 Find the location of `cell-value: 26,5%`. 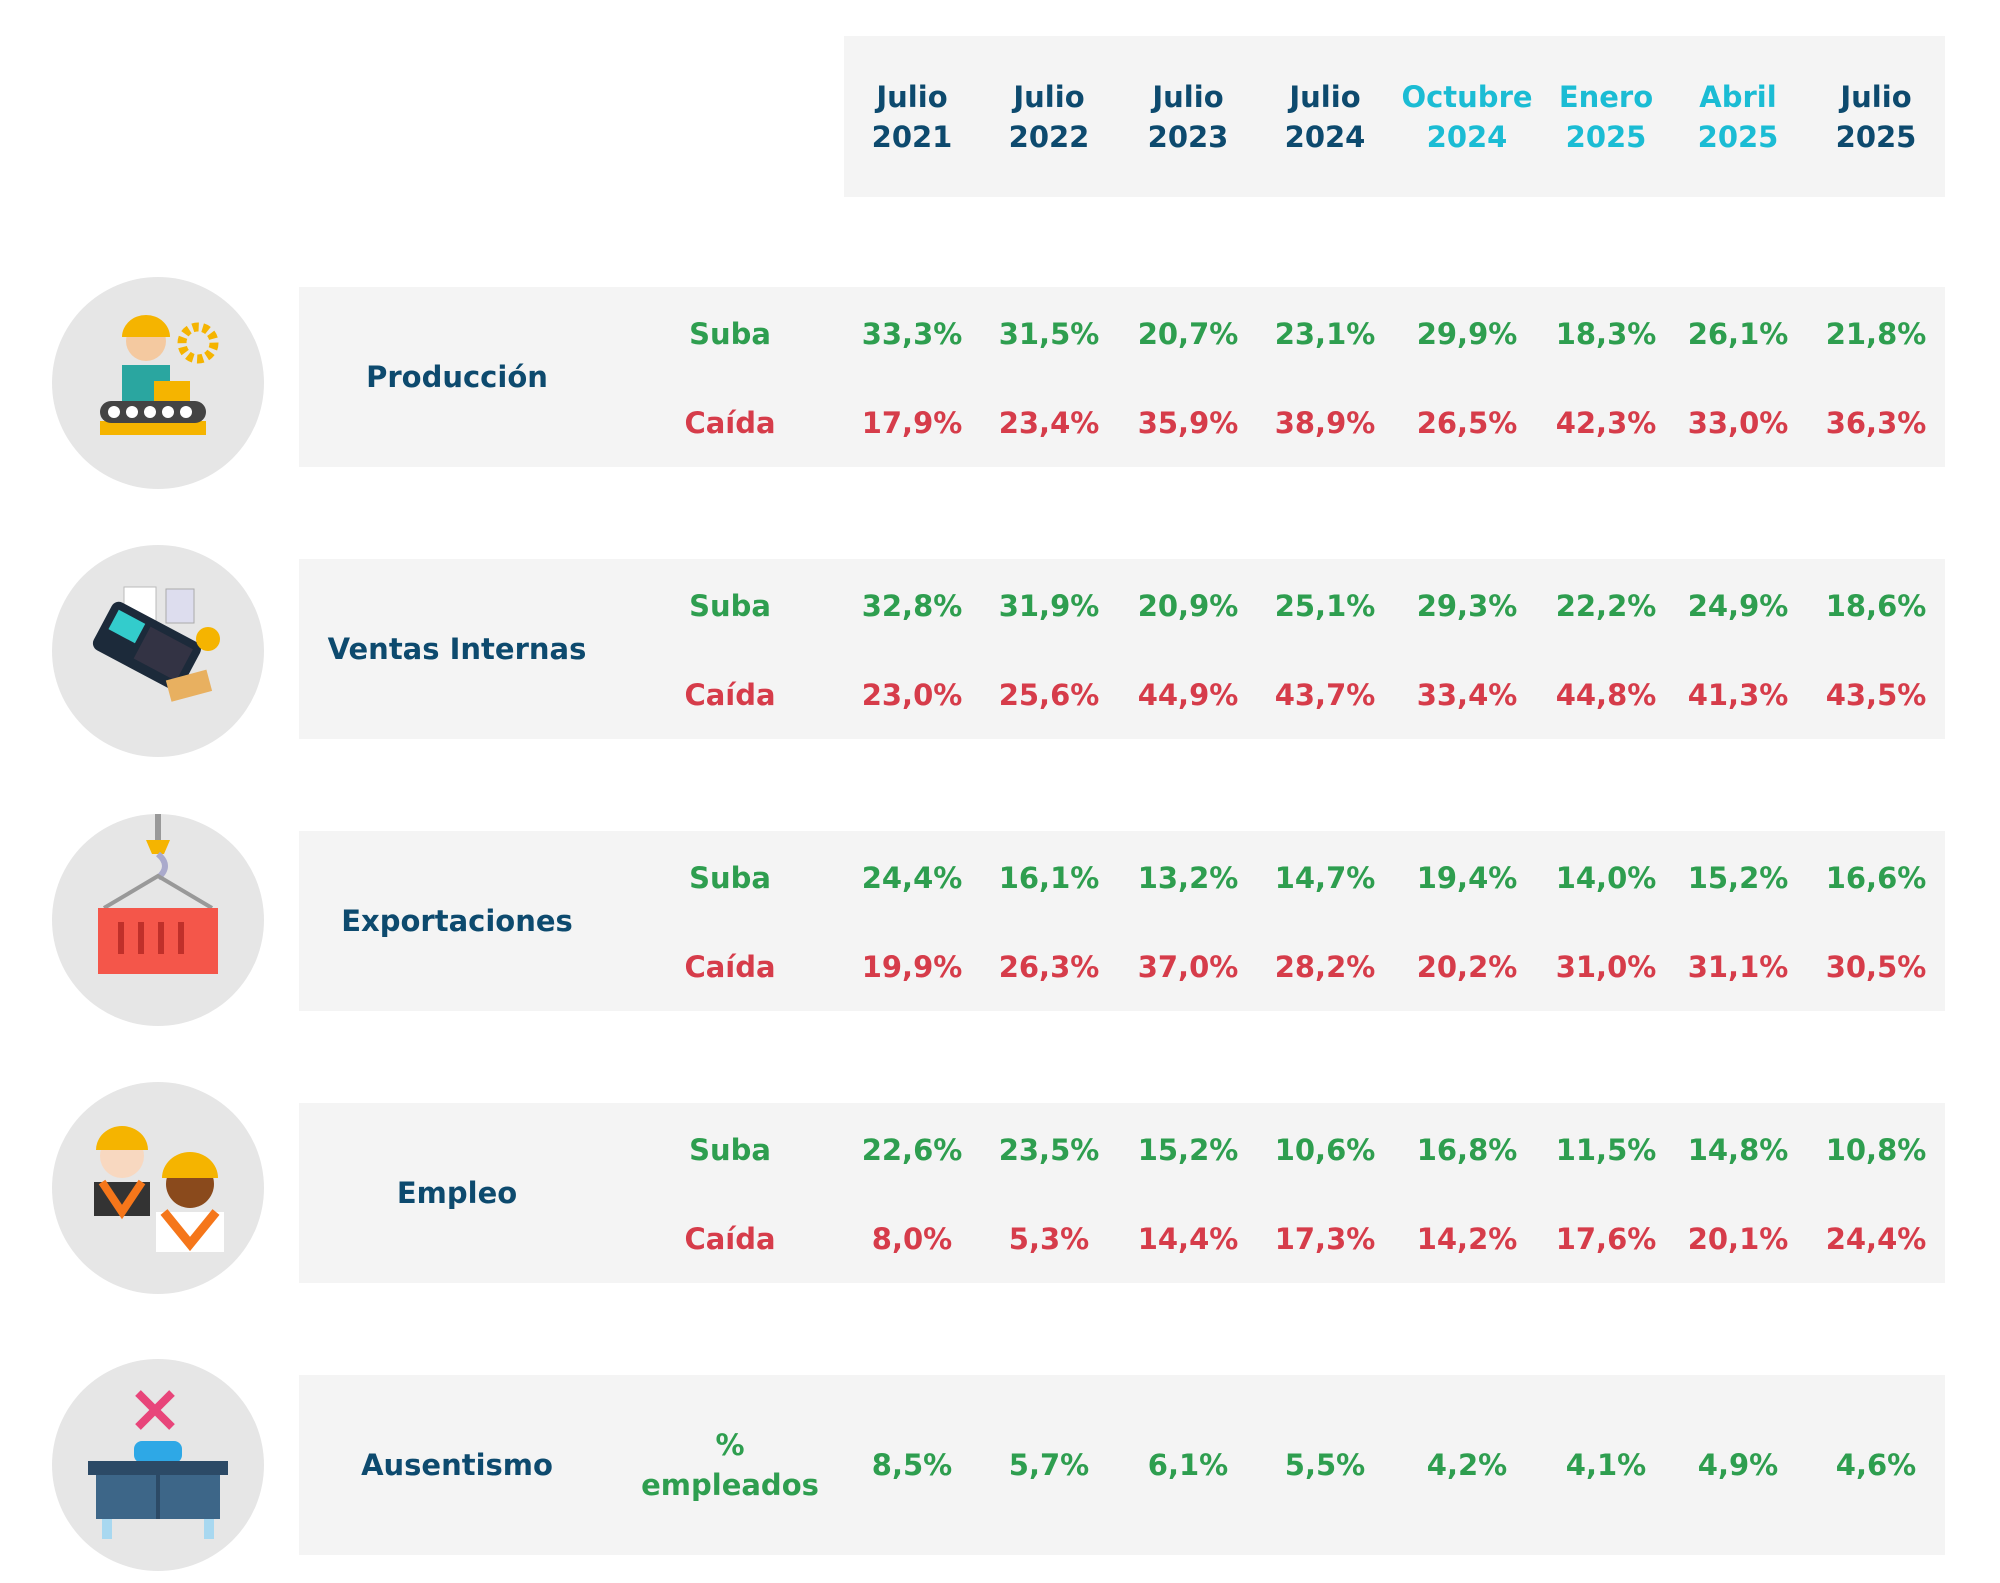

cell-value: 26,5% is located at coordinates (1467, 423).